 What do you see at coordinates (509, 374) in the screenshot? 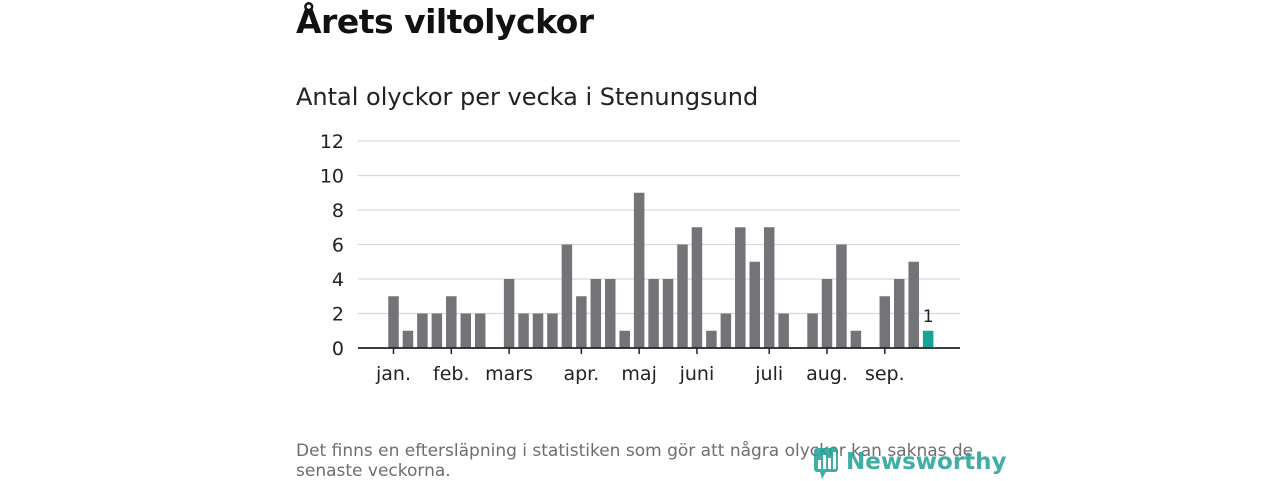
I see `x-tick-label: mars` at bounding box center [509, 374].